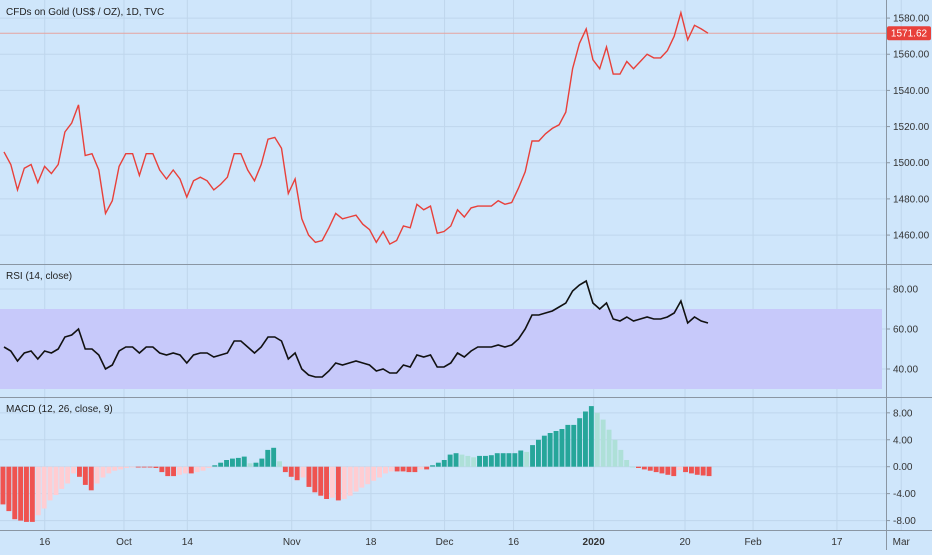 Image resolution: width=932 pixels, height=555 pixels. I want to click on x-tick-label: Oct, so click(124, 542).